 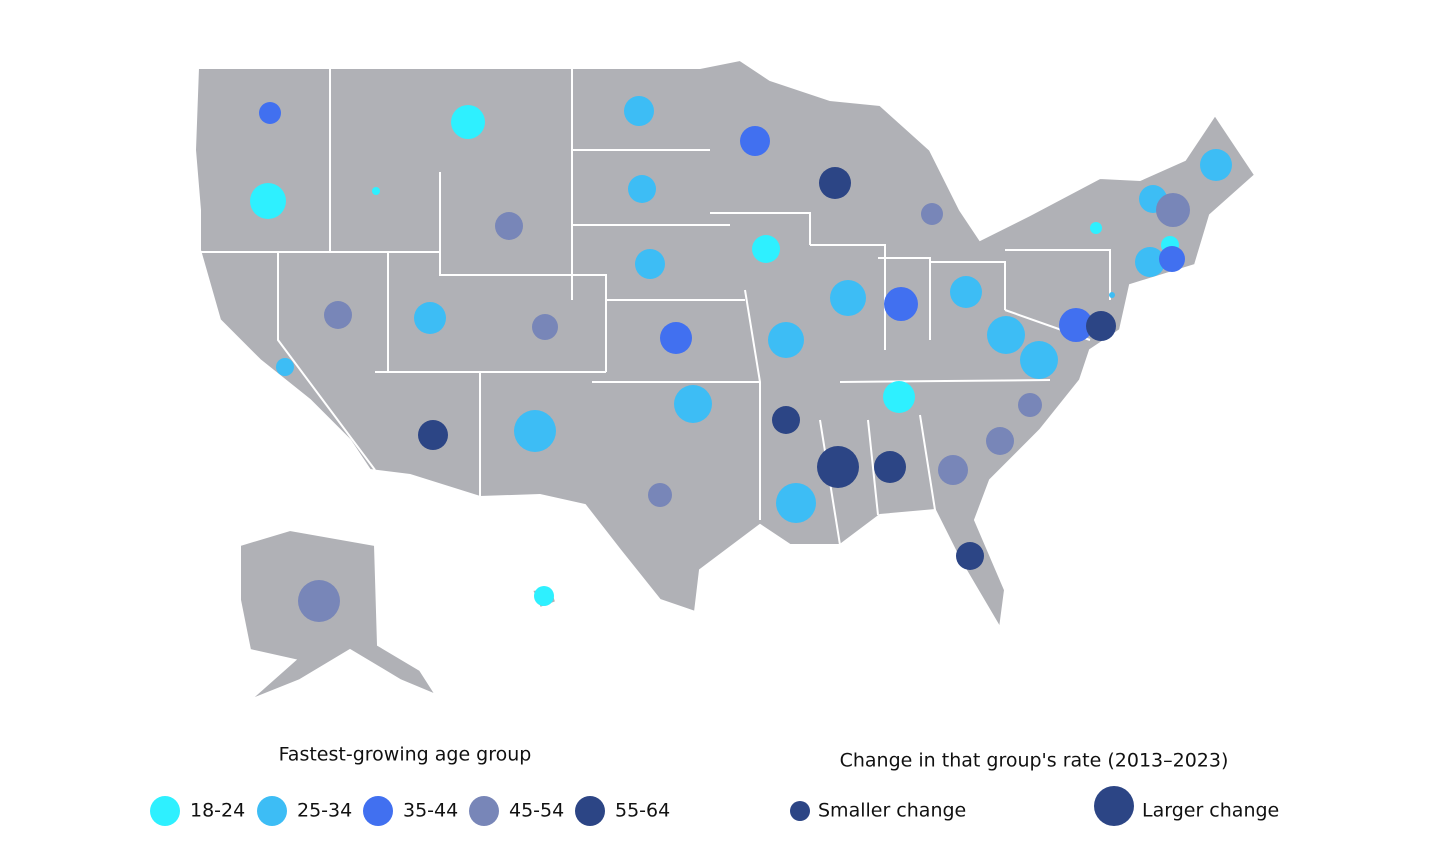 What do you see at coordinates (536, 811) in the screenshot?
I see `legend-label: 45-54` at bounding box center [536, 811].